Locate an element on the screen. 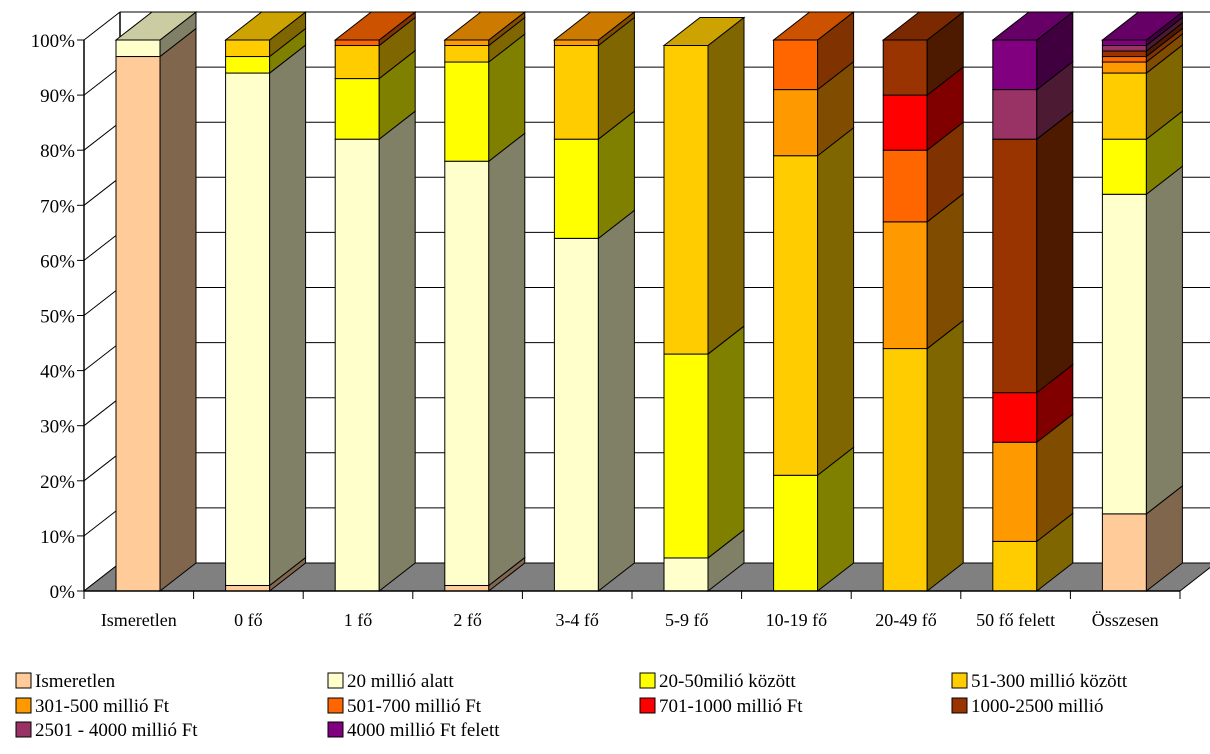 This screenshot has width=1210, height=754. y-tick-label: 80% is located at coordinates (57, 151).